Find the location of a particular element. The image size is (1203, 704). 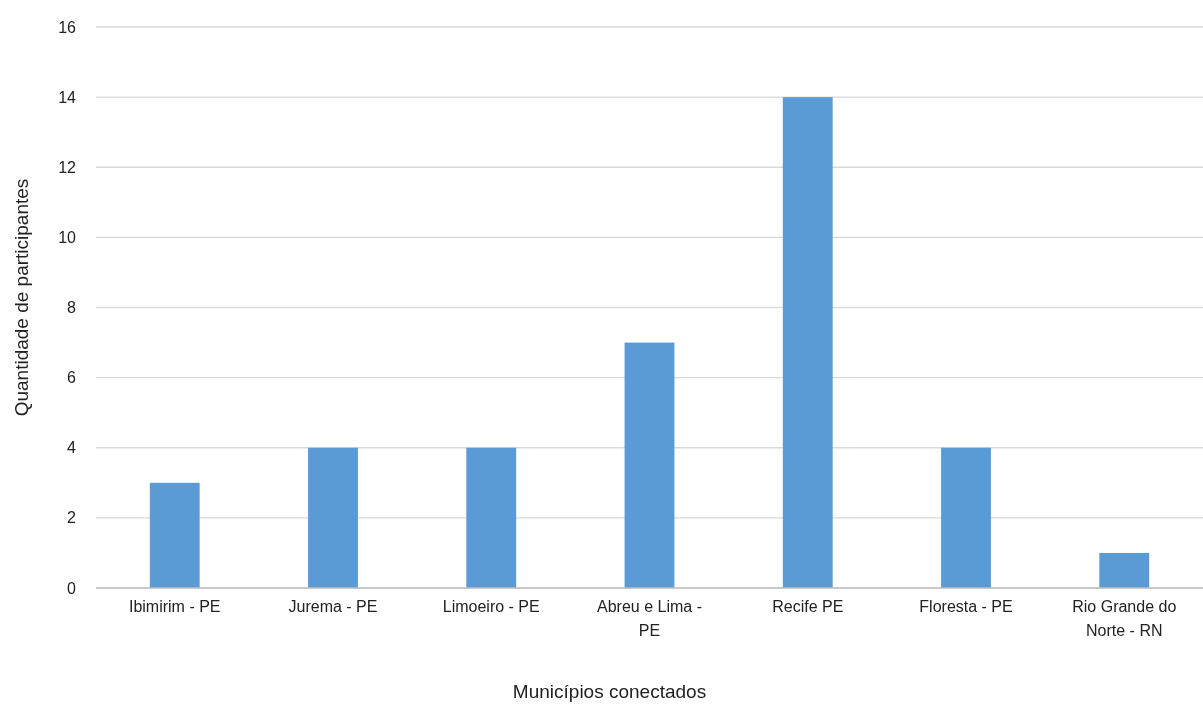

x-tick-label: Floresta - PE is located at coordinates (966, 606).